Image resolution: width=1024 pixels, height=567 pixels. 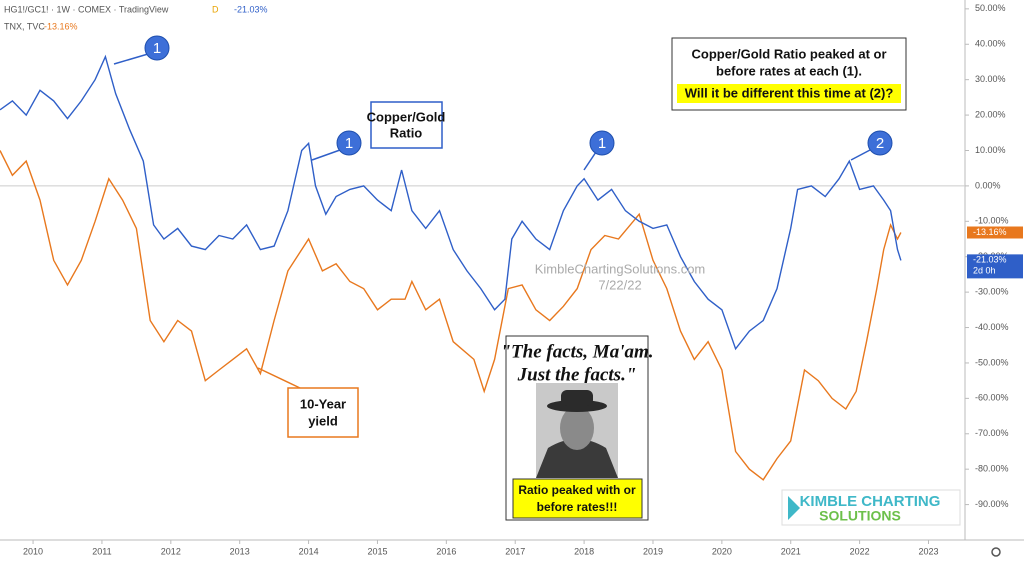 I want to click on y-tick-label: 40.00%, so click(x=990, y=44).